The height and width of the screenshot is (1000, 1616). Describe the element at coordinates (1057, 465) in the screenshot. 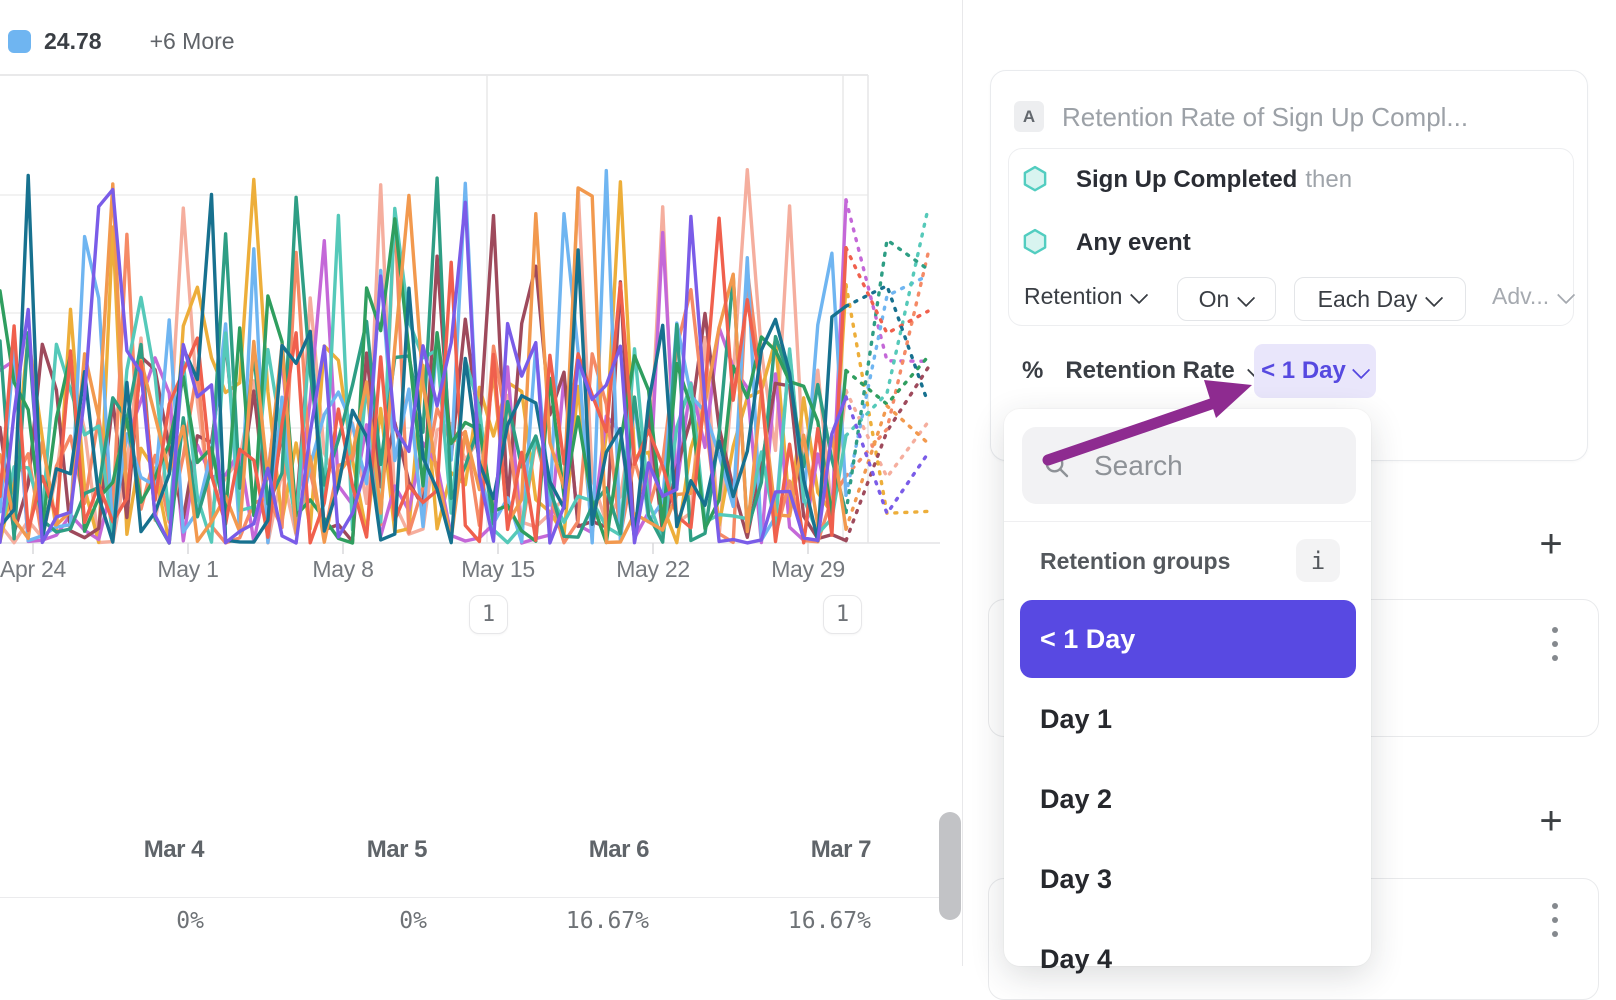

I see `search-icon` at that location.